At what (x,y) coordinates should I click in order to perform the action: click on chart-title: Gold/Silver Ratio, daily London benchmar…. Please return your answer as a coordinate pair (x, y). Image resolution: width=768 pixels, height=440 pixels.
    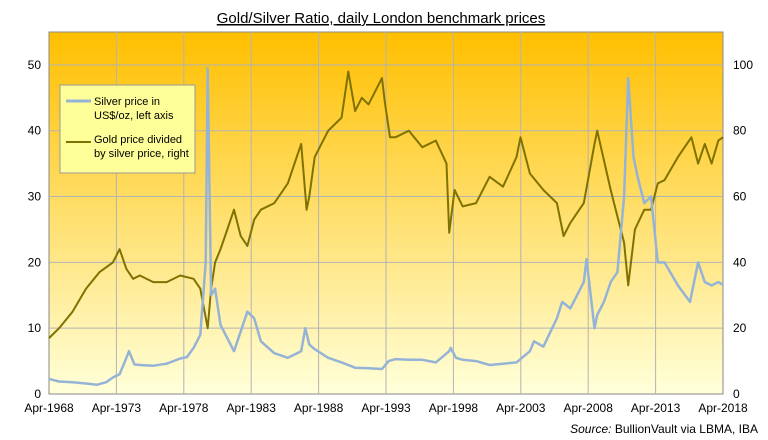
    Looking at the image, I should click on (381, 18).